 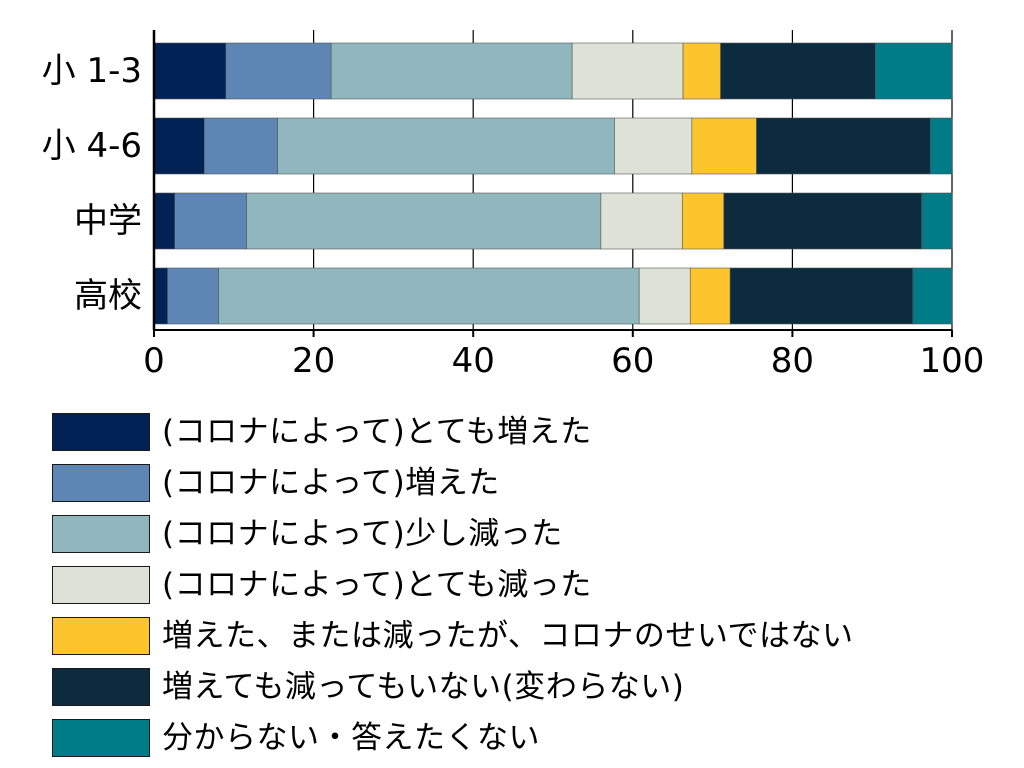 I want to click on y-tick-label: 小 1-3, so click(x=92, y=71).